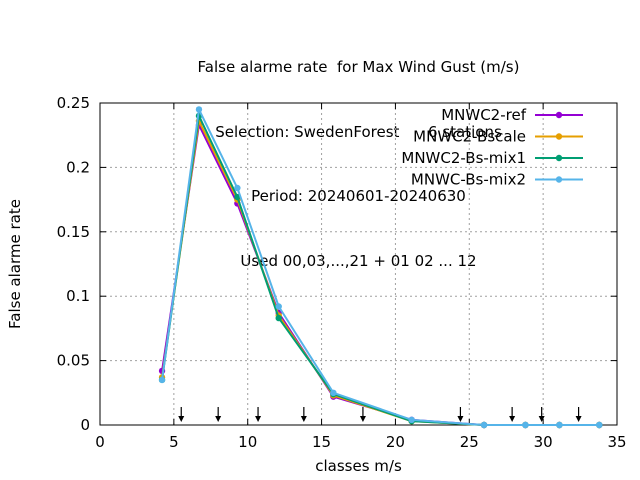 This screenshot has height=480, width=640. Describe the element at coordinates (78, 296) in the screenshot. I see `y-tick-label: 0.1` at that location.